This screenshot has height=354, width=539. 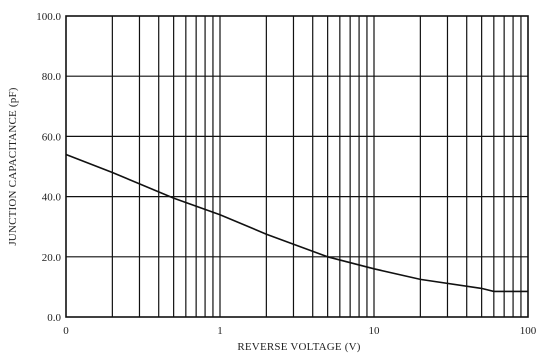 What do you see at coordinates (52, 137) in the screenshot?
I see `y-tick-label: 60.0` at bounding box center [52, 137].